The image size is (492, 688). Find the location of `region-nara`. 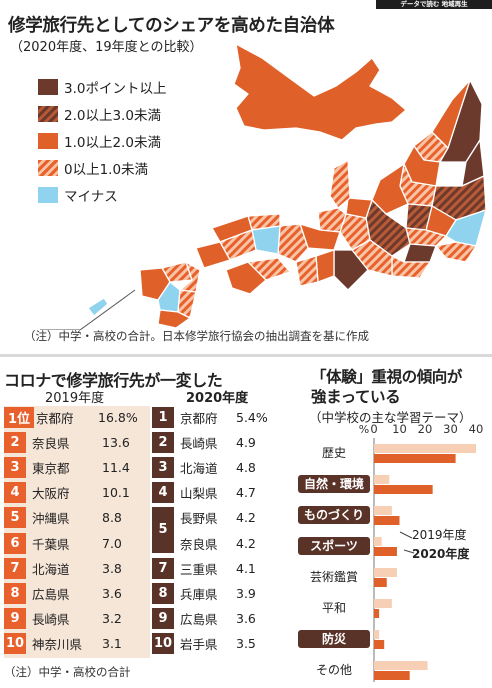

region-nara is located at coordinates (325, 266).